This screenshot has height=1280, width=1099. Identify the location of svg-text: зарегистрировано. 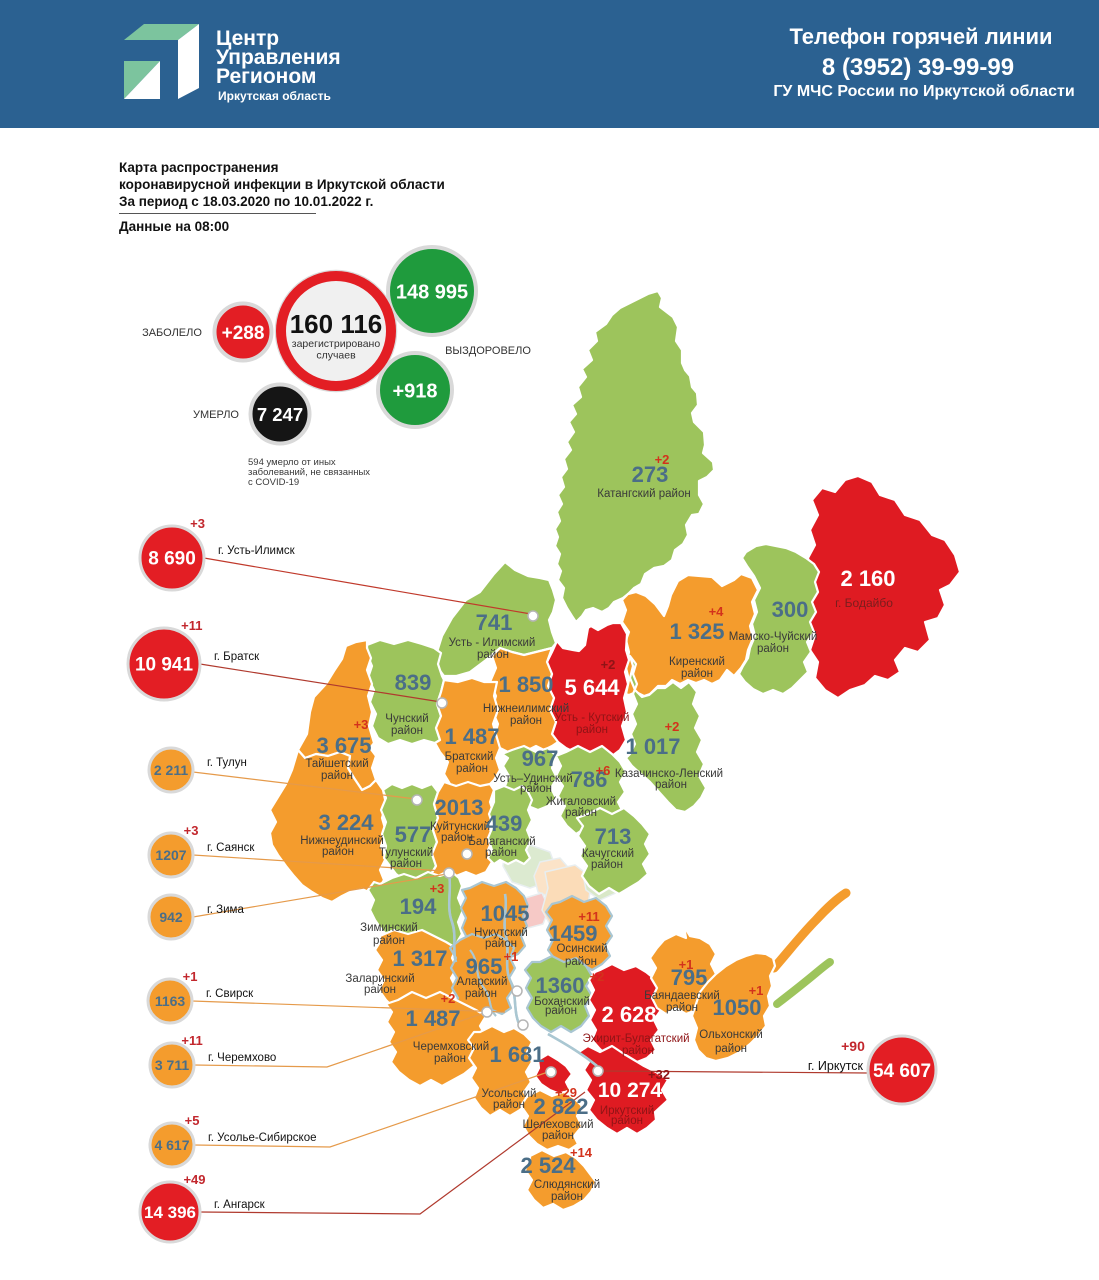
(336, 344).